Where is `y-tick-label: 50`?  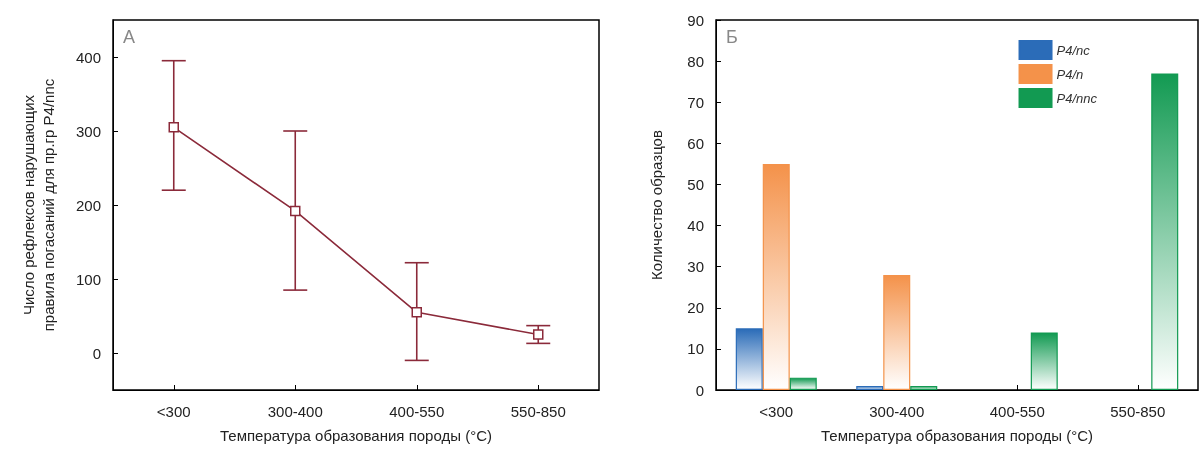
y-tick-label: 50 is located at coordinates (695, 184).